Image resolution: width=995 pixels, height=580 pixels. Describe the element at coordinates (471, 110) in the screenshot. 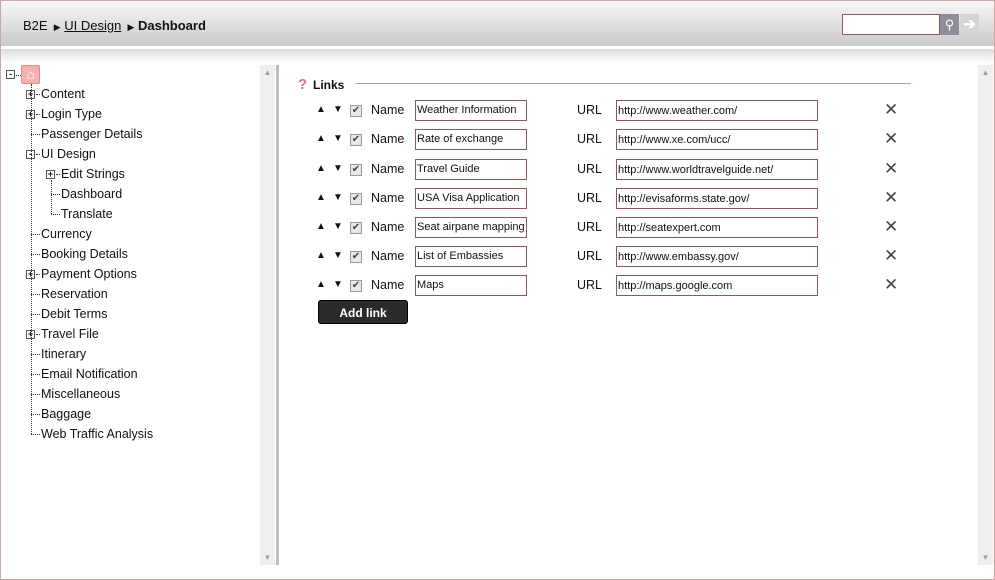

I see `link-name-input: Weather Information` at that location.